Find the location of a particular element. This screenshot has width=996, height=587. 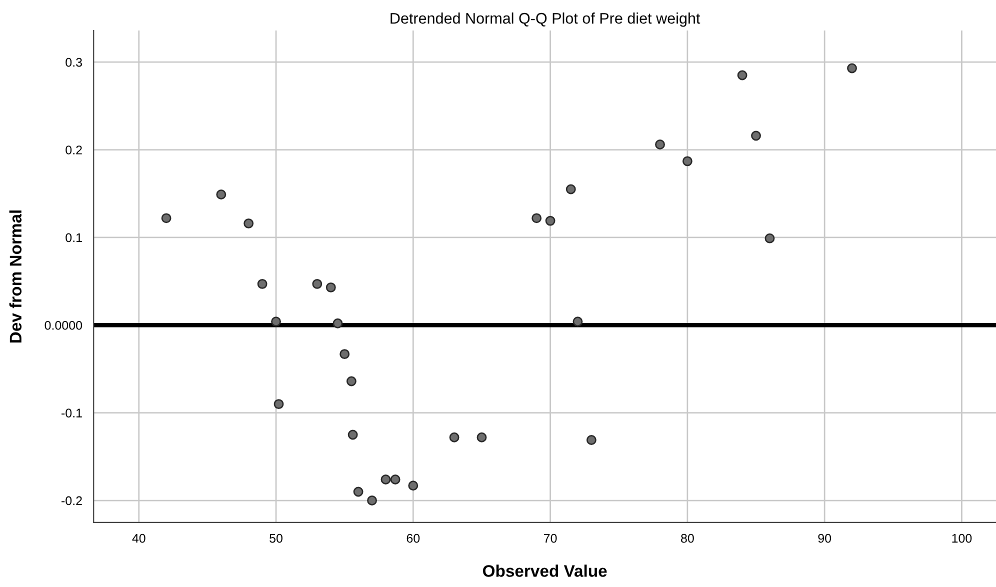

x-tick-label: 100 is located at coordinates (962, 538).